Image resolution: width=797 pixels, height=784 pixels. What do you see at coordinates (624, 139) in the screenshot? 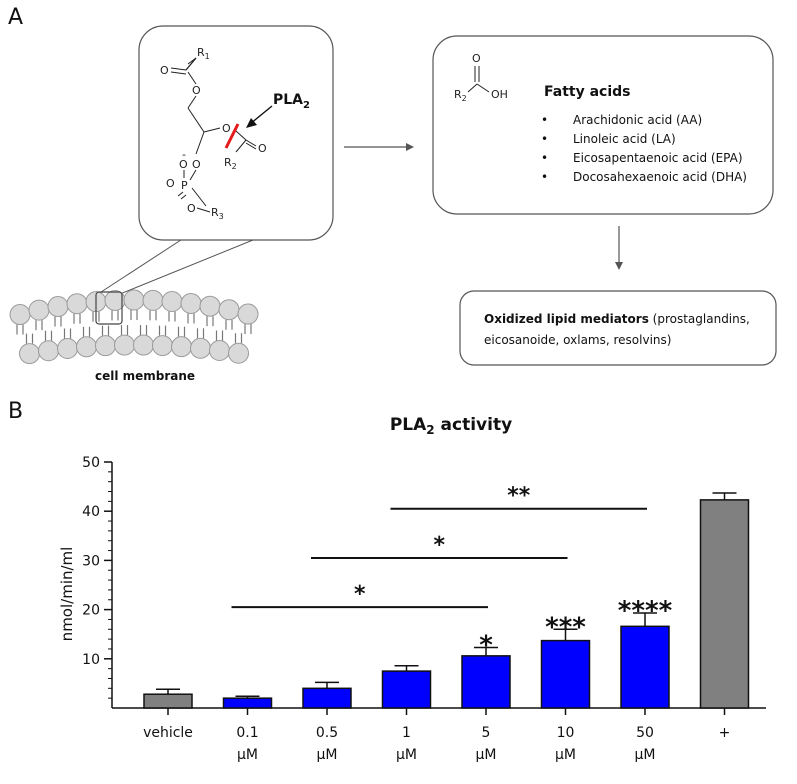
I see `fatty-acid-item: Linoleic acid (LA)` at bounding box center [624, 139].